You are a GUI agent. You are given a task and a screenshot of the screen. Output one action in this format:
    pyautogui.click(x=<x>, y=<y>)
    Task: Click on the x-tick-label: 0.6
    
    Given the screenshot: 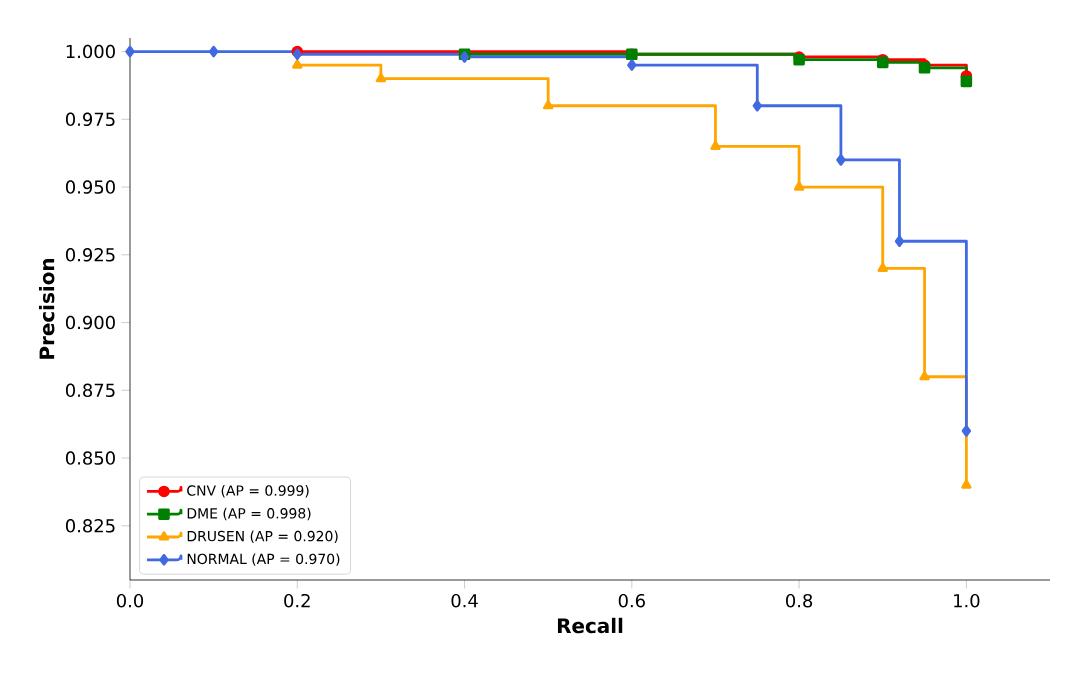 What is the action you would take?
    pyautogui.click(x=631, y=600)
    